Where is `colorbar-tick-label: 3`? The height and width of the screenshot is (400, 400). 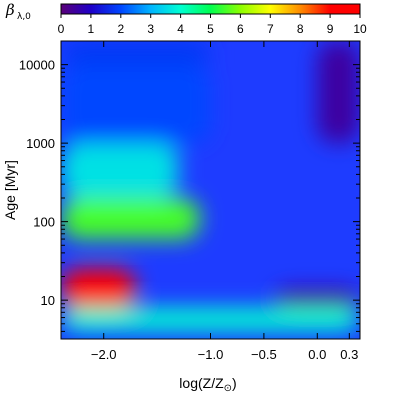
colorbar-tick-label: 3 is located at coordinates (150, 29).